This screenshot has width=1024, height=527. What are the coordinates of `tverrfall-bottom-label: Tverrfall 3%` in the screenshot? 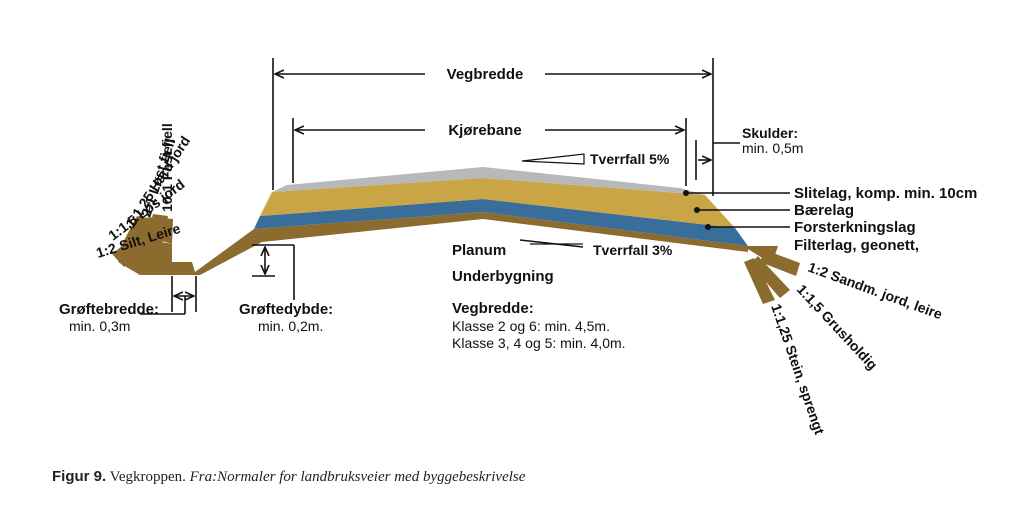 It's located at (633, 250).